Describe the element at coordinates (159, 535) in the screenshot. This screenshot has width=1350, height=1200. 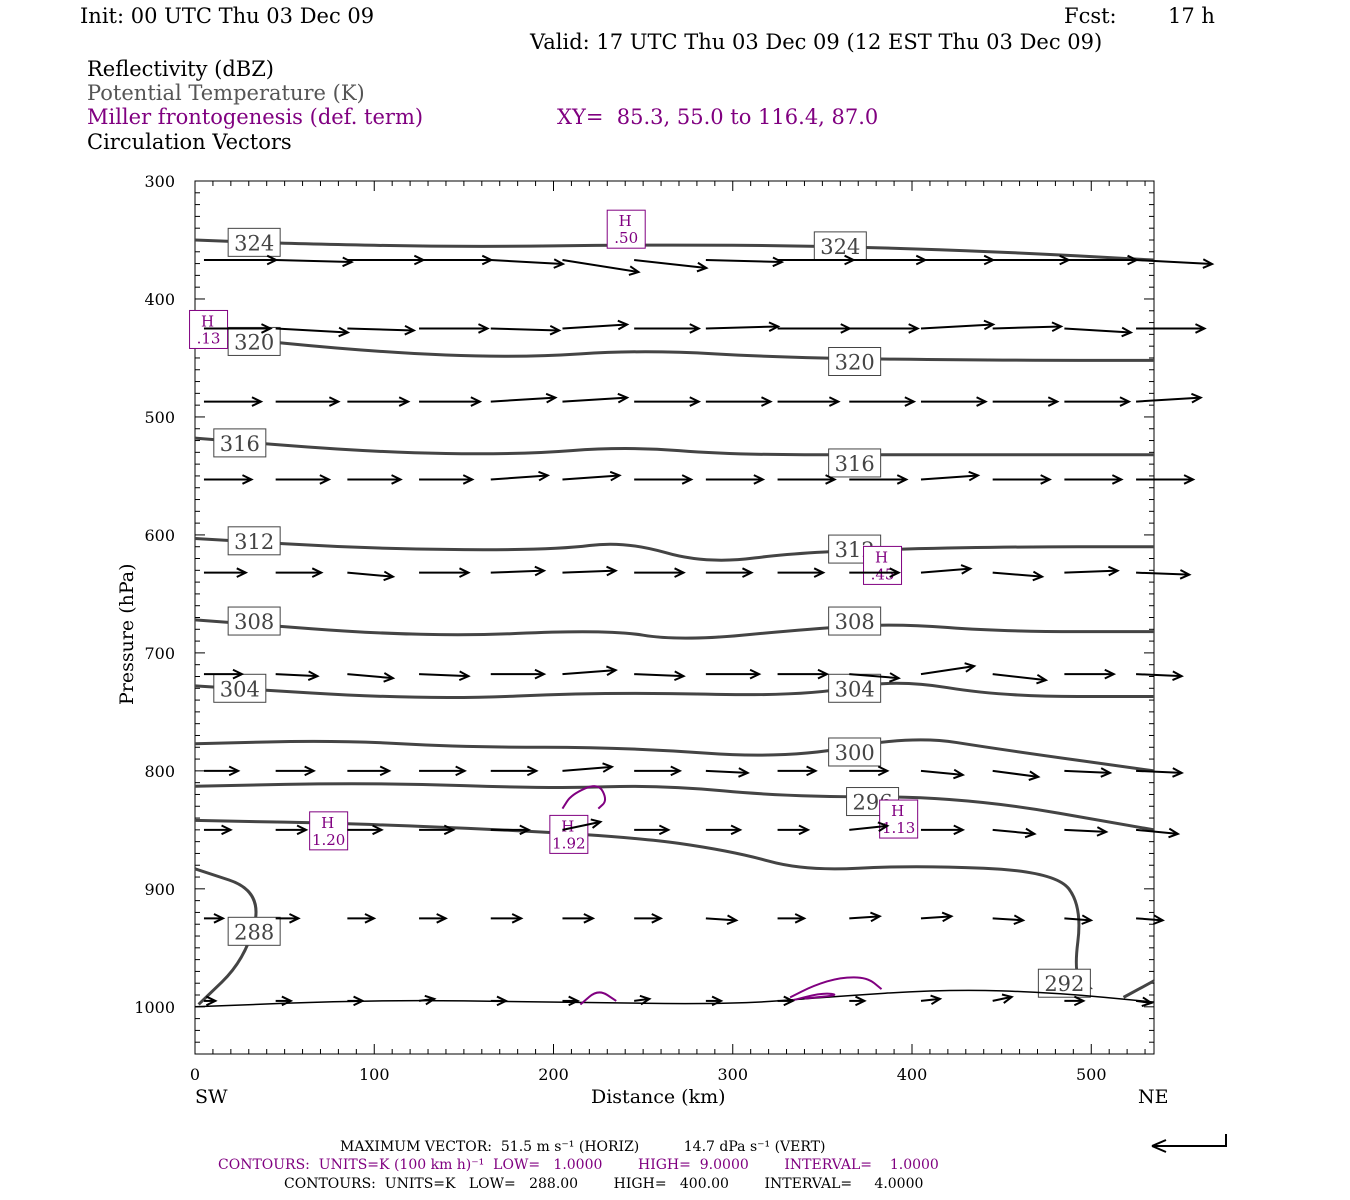
I see `y-tick-label: 600` at that location.